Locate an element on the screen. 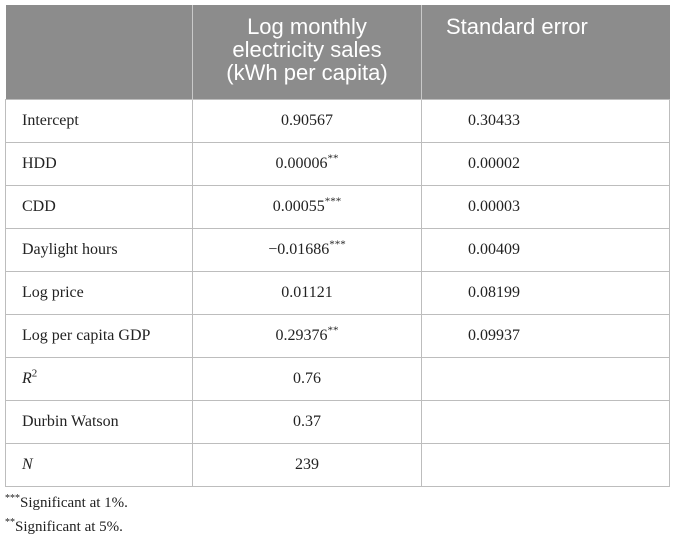  row-label: Intercept is located at coordinates (99, 120).